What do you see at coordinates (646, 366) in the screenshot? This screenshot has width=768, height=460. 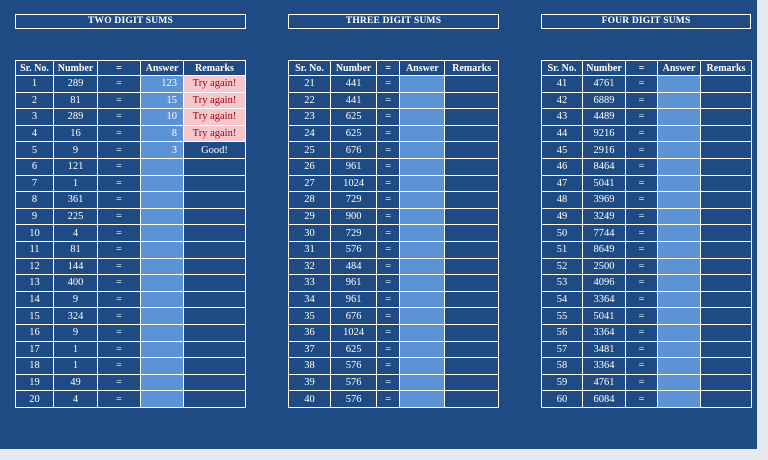 I see `table-row: 58 3364 =` at bounding box center [646, 366].